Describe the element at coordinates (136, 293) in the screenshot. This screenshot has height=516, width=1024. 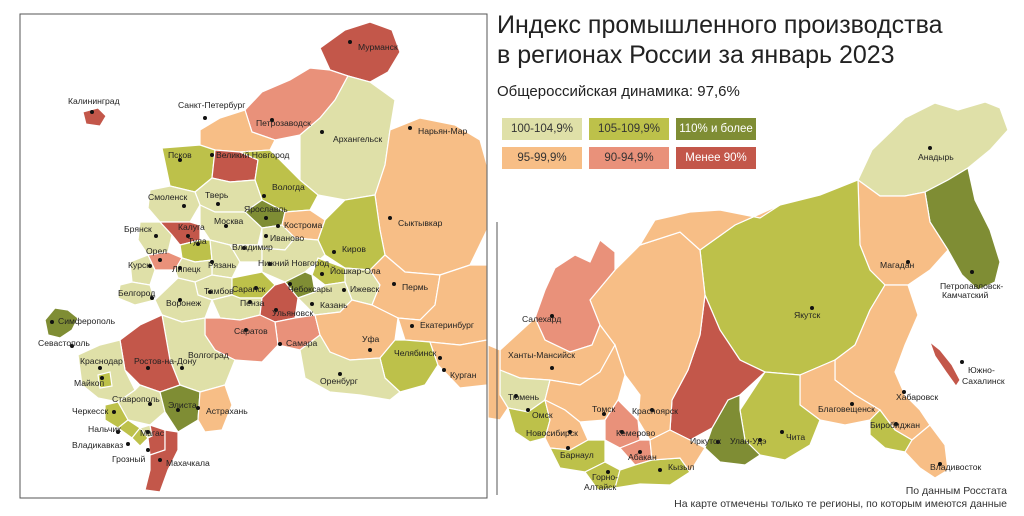
I see `city-label-belgorod: Белгород` at that location.